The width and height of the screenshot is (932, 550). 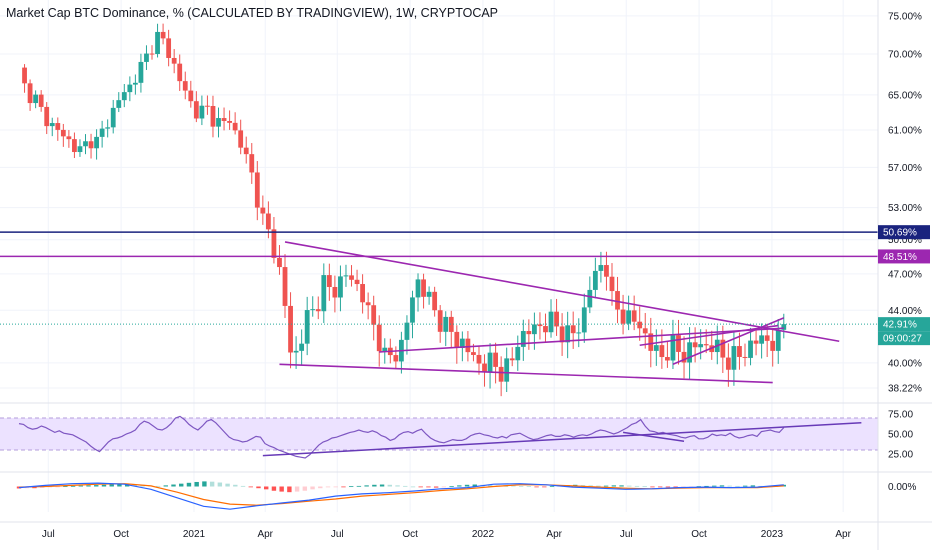 I want to click on y-tick-label: 65.00%, so click(x=905, y=95).